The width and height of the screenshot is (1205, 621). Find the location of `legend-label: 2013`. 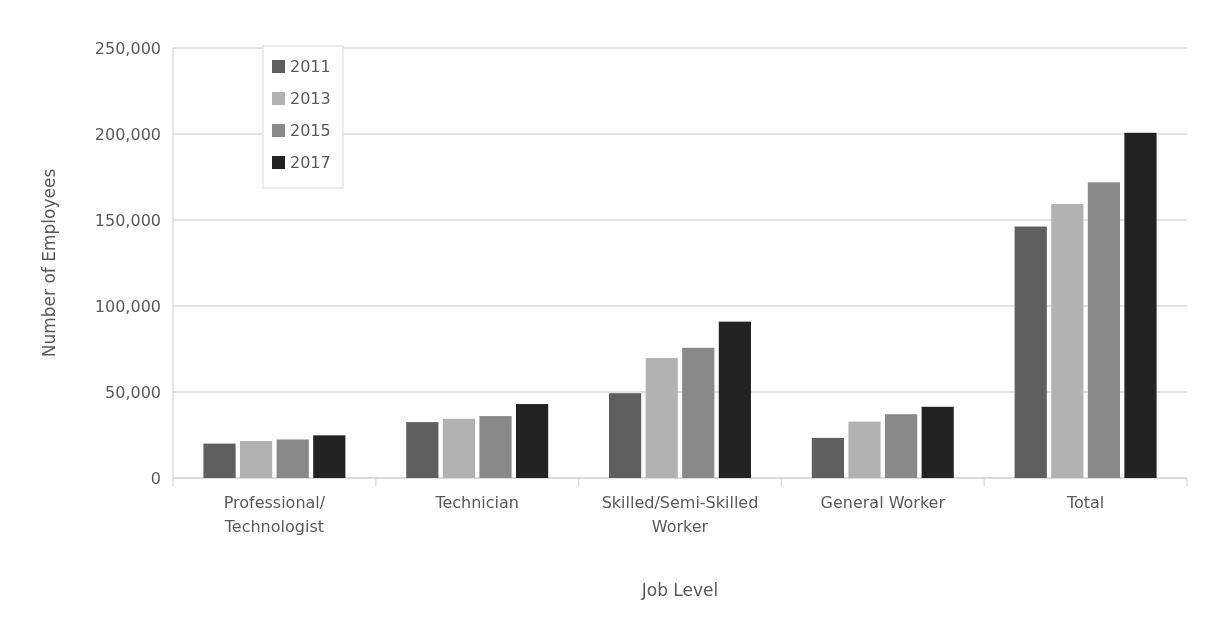

legend-label: 2013 is located at coordinates (310, 98).